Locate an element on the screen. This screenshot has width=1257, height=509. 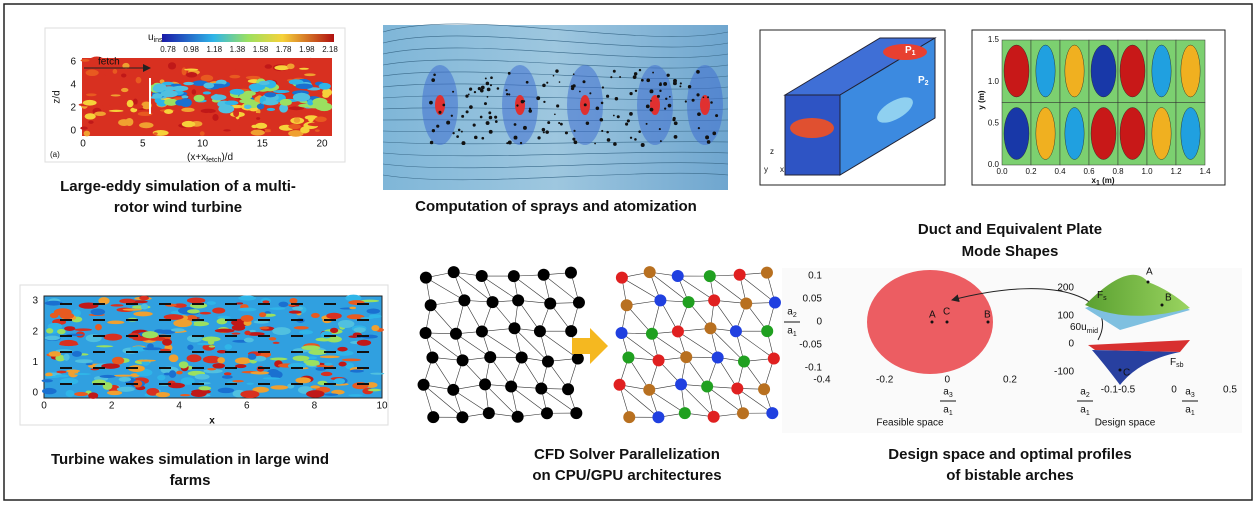
tick-label: 1.98 is located at coordinates (307, 49).